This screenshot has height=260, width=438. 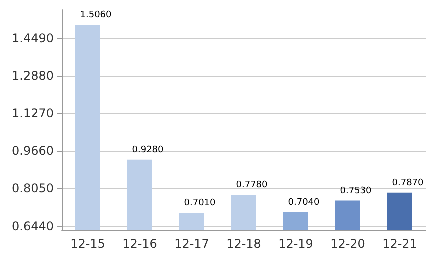 I want to click on y-tick-label: 1.1270, so click(x=33, y=113).